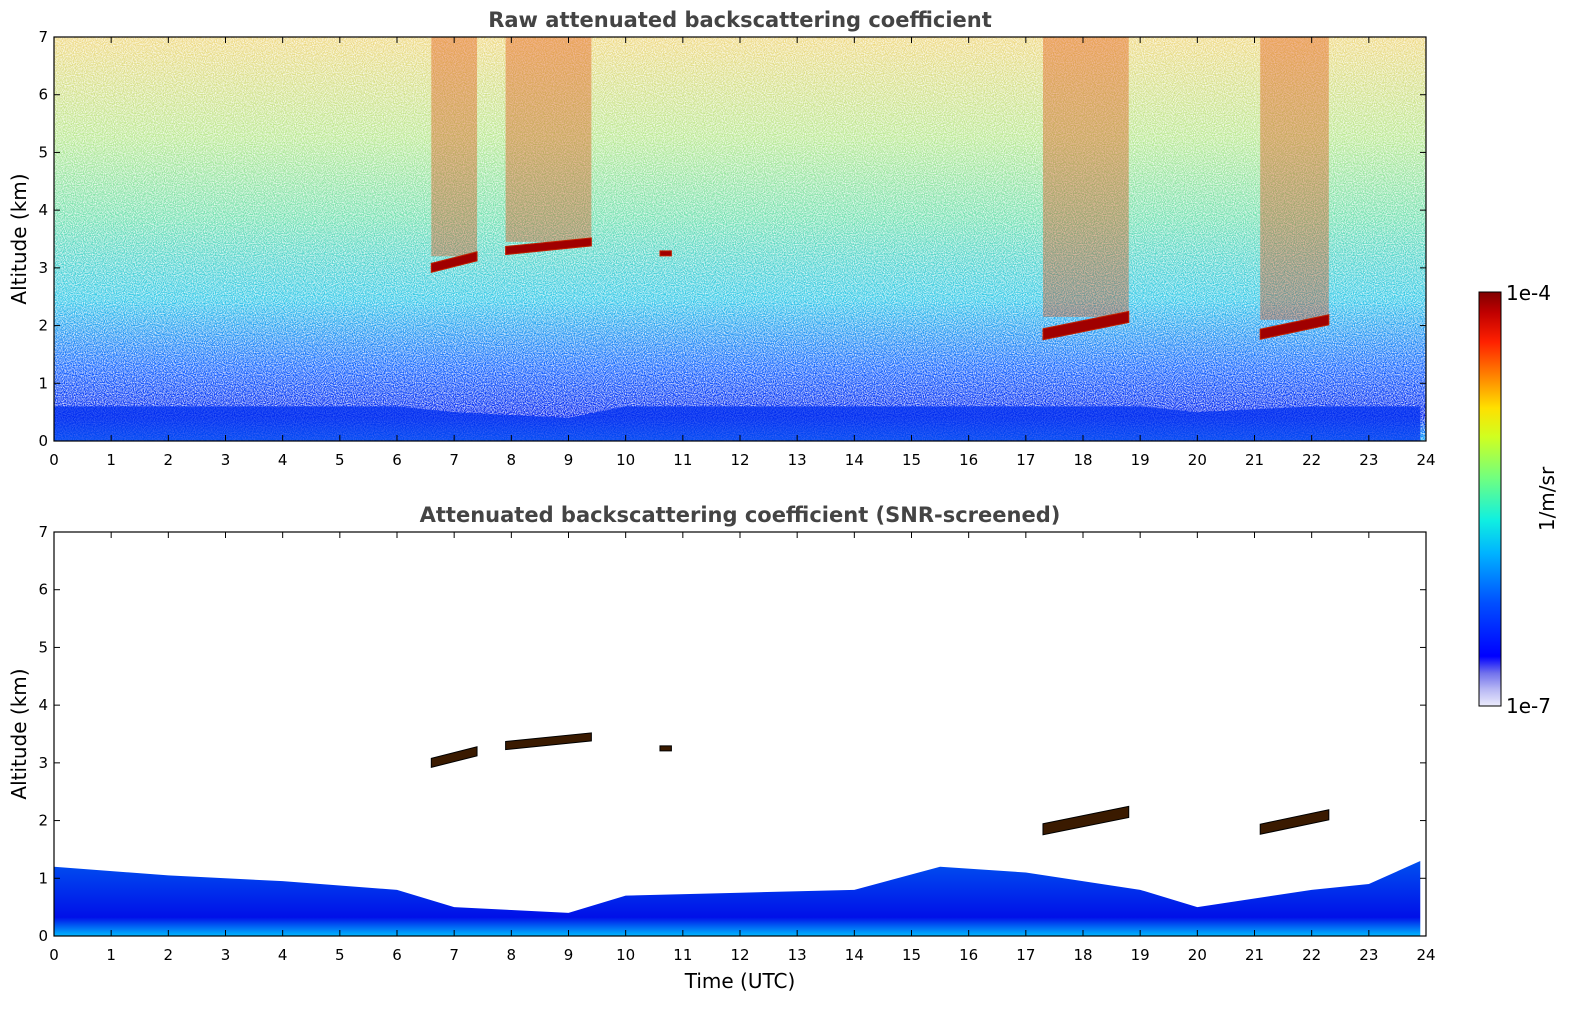  I want to click on colorbar-gradient, so click(1490, 499).